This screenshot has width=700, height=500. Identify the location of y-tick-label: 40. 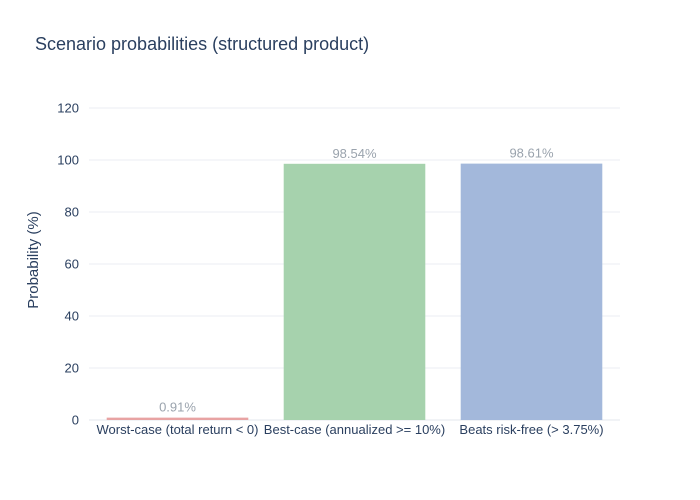
(72, 316).